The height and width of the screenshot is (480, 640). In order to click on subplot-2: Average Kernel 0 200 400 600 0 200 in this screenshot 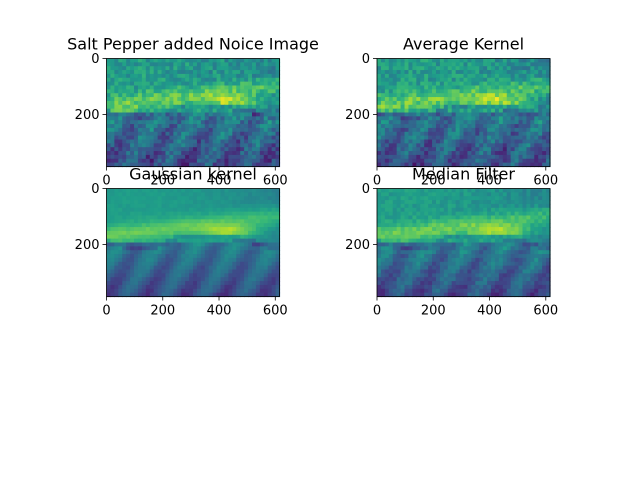, I will do `click(451, 112)`.